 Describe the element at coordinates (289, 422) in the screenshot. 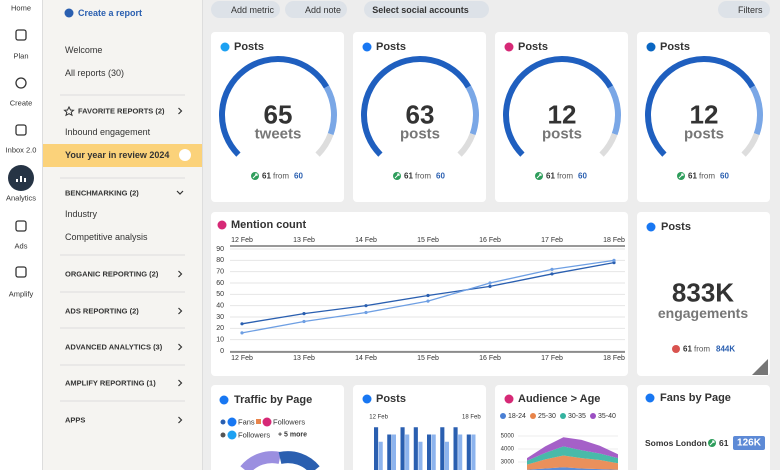

I see `legend-label: Followers` at that location.